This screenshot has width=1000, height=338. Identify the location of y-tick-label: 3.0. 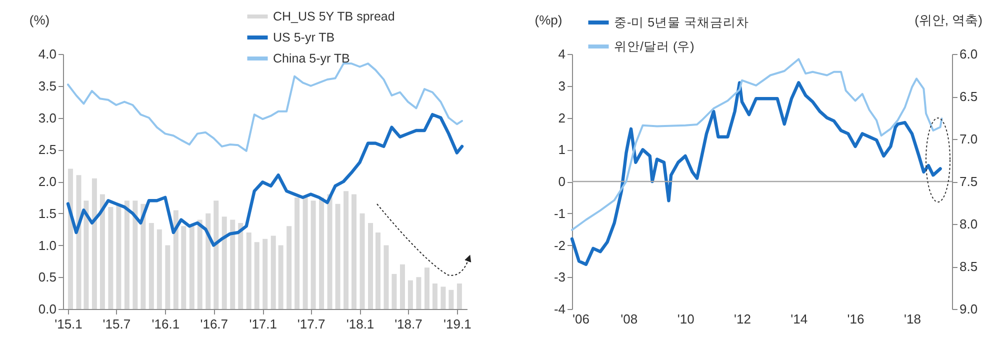
(47, 118).